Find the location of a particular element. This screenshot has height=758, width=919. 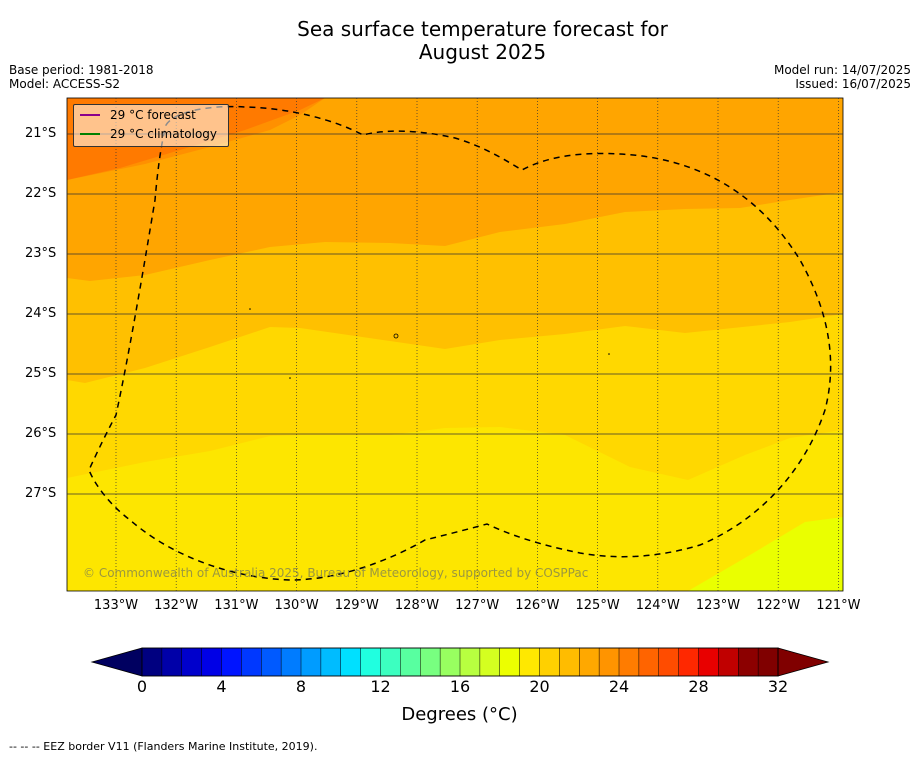

longitude-label: 130°W is located at coordinates (296, 605).